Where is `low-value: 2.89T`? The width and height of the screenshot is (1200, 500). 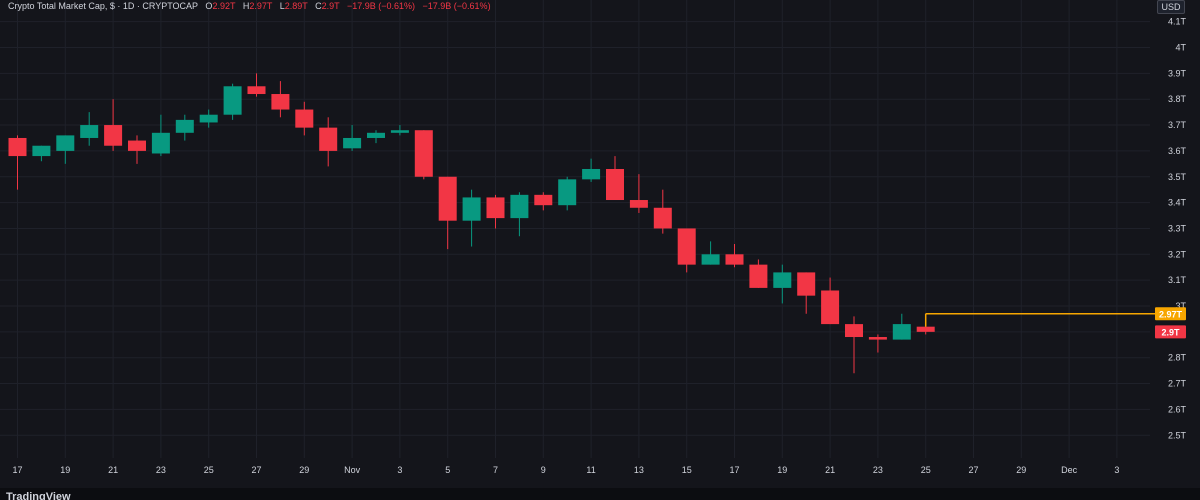
low-value: 2.89T is located at coordinates (296, 6).